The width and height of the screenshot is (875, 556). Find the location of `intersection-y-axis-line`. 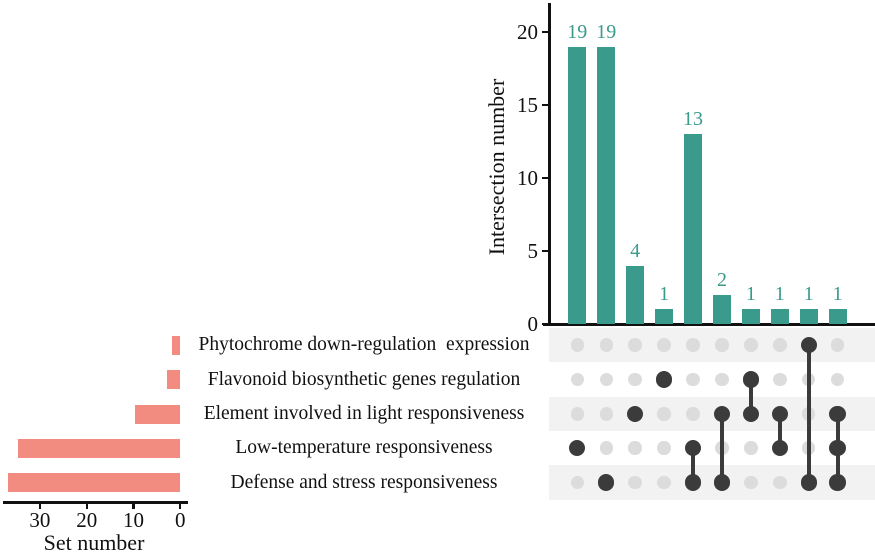

intersection-y-axis-line is located at coordinates (549, 164).